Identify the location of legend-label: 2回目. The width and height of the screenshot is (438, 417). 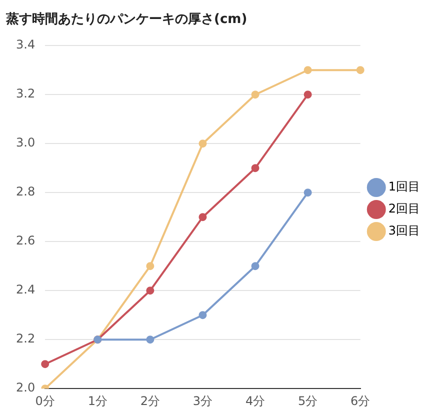
(404, 209).